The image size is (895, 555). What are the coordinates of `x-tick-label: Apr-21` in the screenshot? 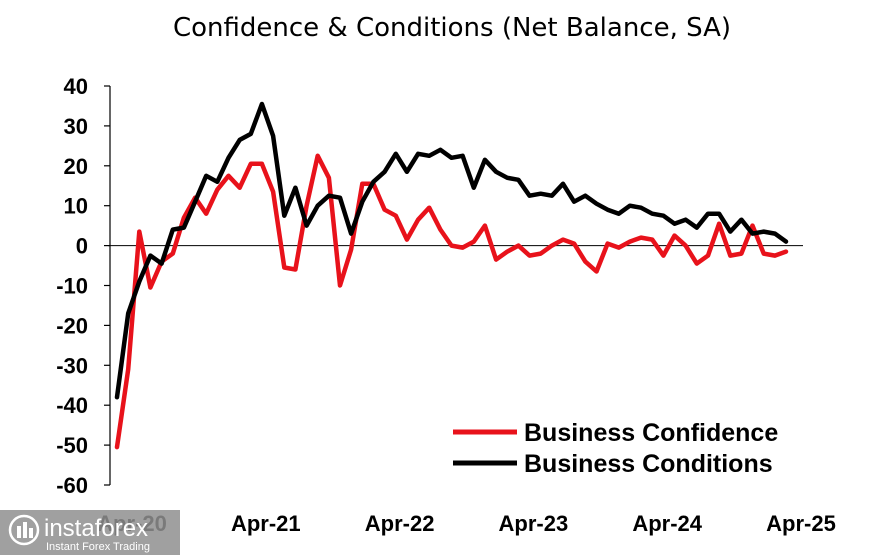 It's located at (266, 523).